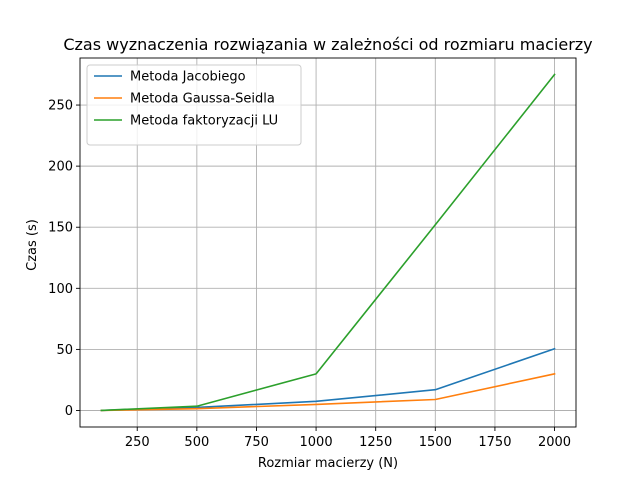 The height and width of the screenshot is (480, 640). What do you see at coordinates (188, 77) in the screenshot?
I see `legend-label-1: Metoda Jacobiego` at bounding box center [188, 77].